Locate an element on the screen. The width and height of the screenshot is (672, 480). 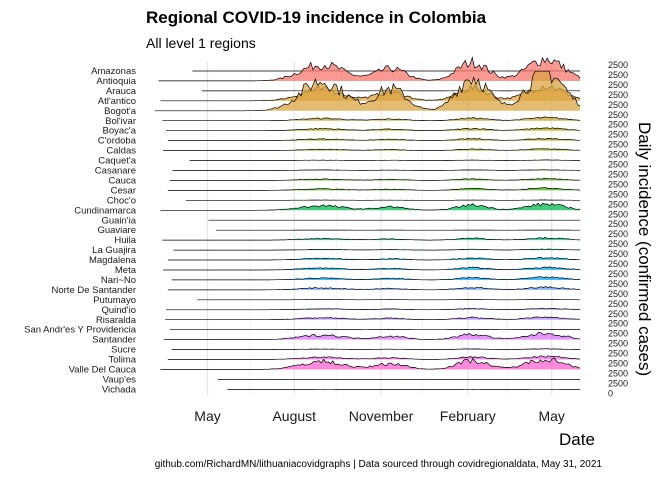
series-norte-de-santander: Norte De Santander 2500 is located at coordinates (340, 287).